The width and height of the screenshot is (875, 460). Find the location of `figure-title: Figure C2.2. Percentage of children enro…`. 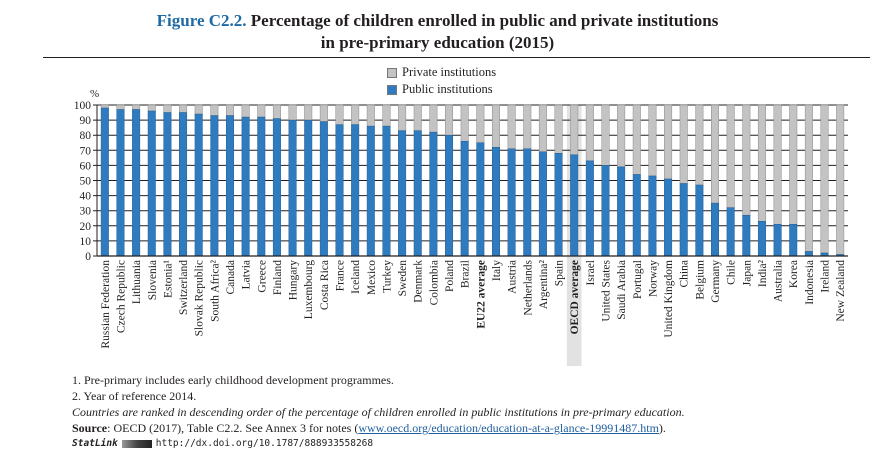

figure-title: Figure C2.2. Percentage of children enro… is located at coordinates (437, 32).